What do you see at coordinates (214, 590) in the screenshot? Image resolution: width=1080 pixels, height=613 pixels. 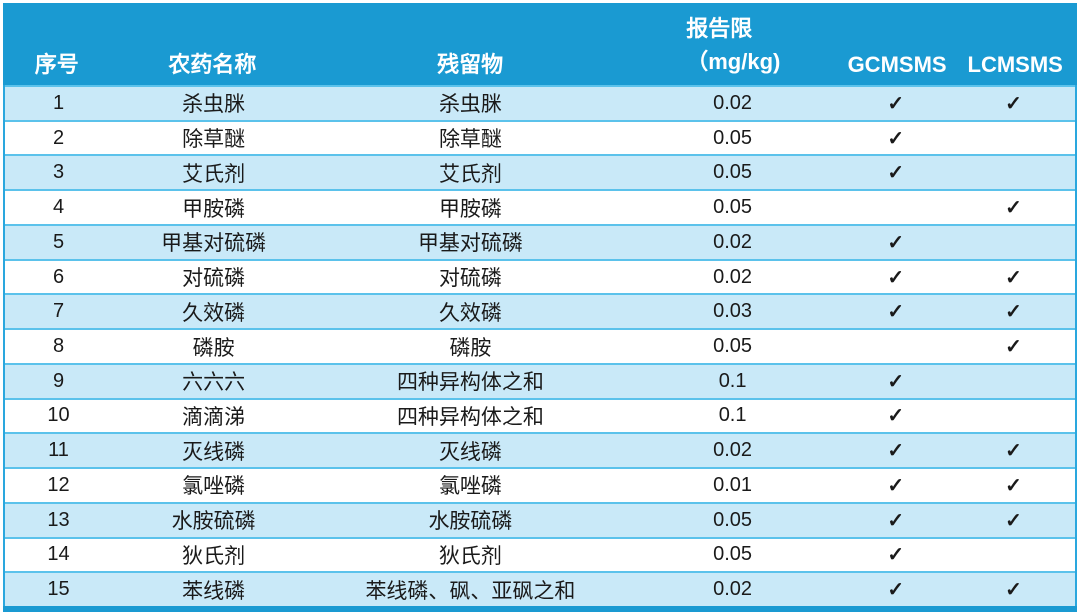 I see `pesticide-name-cell: 苯线磷` at bounding box center [214, 590].